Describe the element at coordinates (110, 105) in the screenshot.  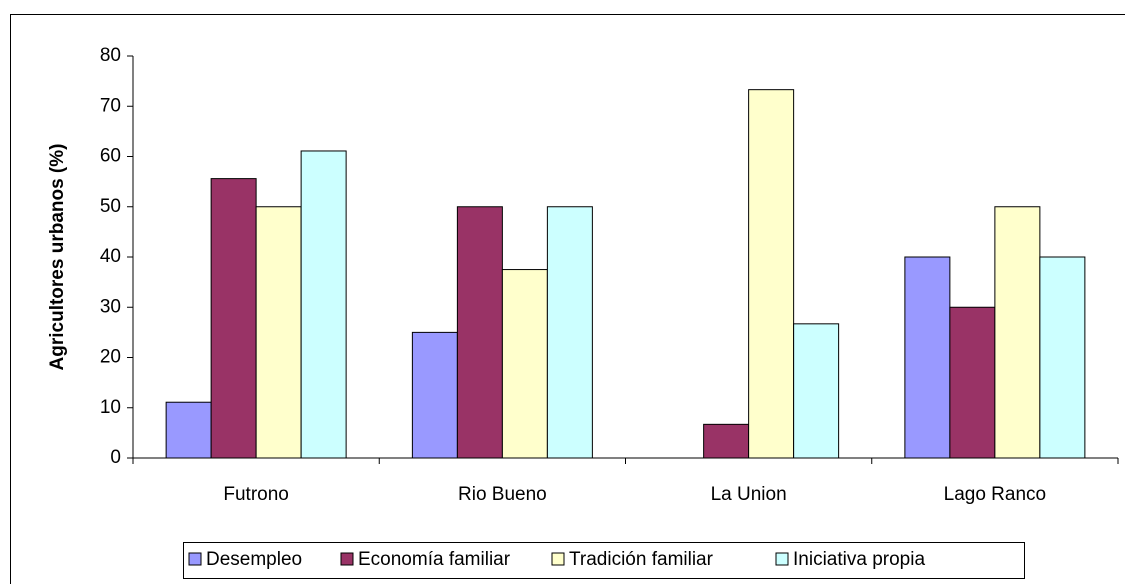
I see `y-tick-label: 70` at that location.